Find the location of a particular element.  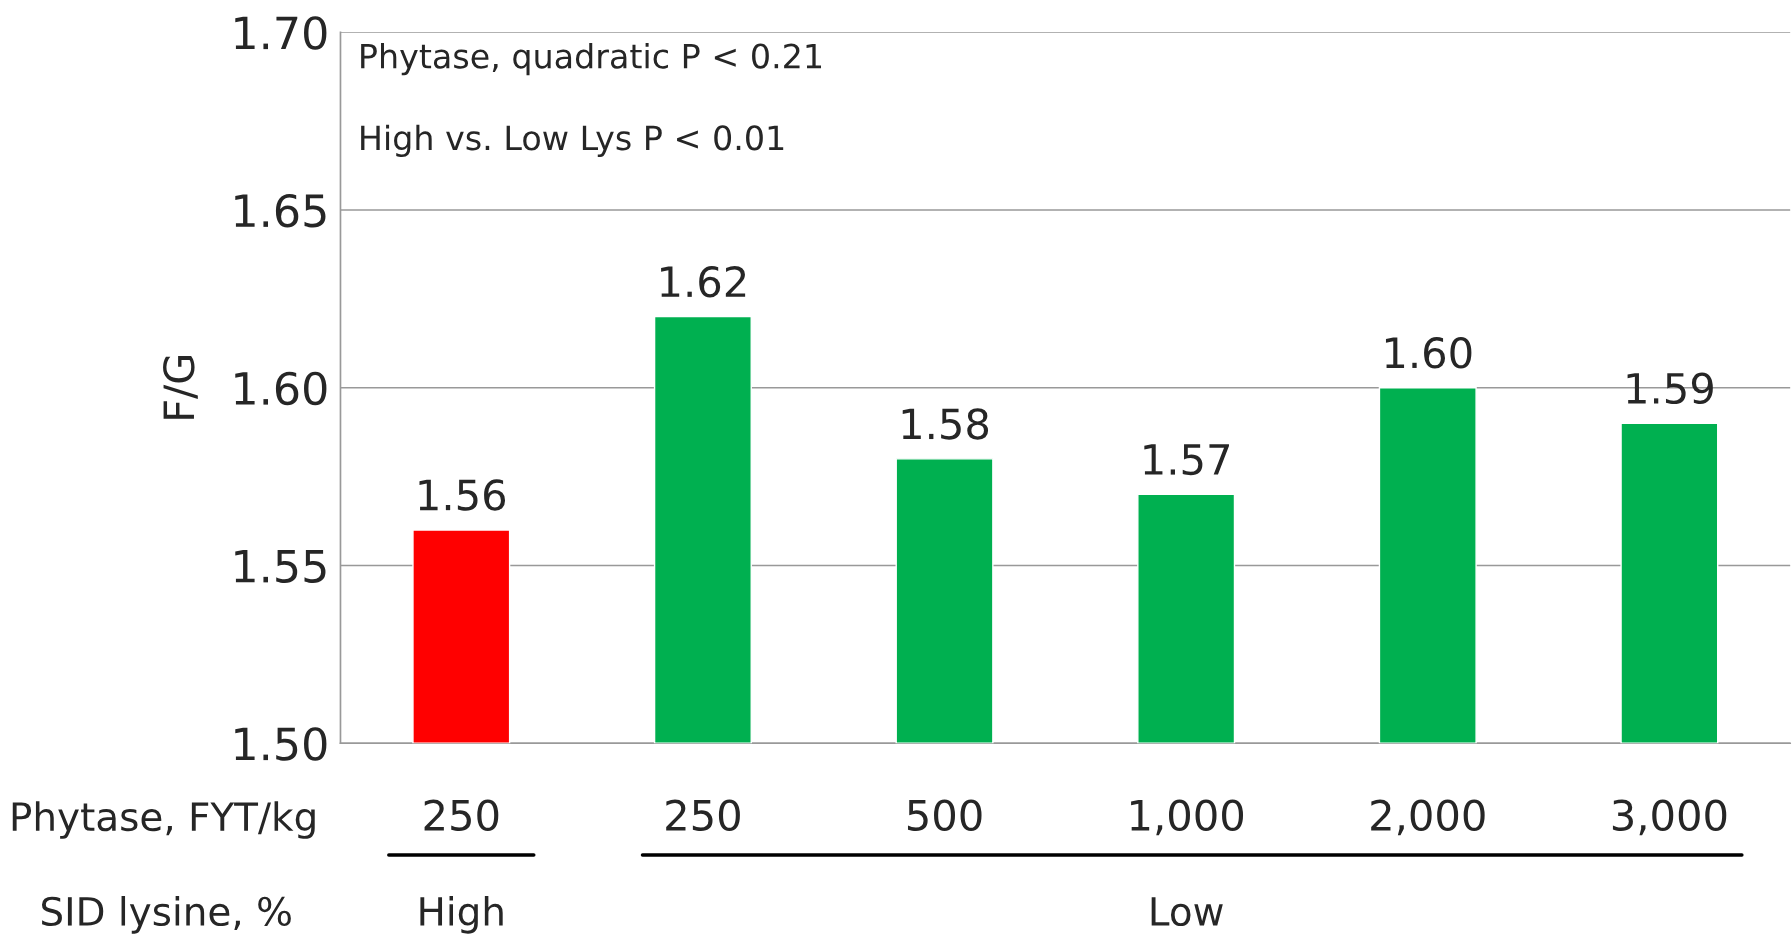

data-label: 1.62 is located at coordinates (703, 281).